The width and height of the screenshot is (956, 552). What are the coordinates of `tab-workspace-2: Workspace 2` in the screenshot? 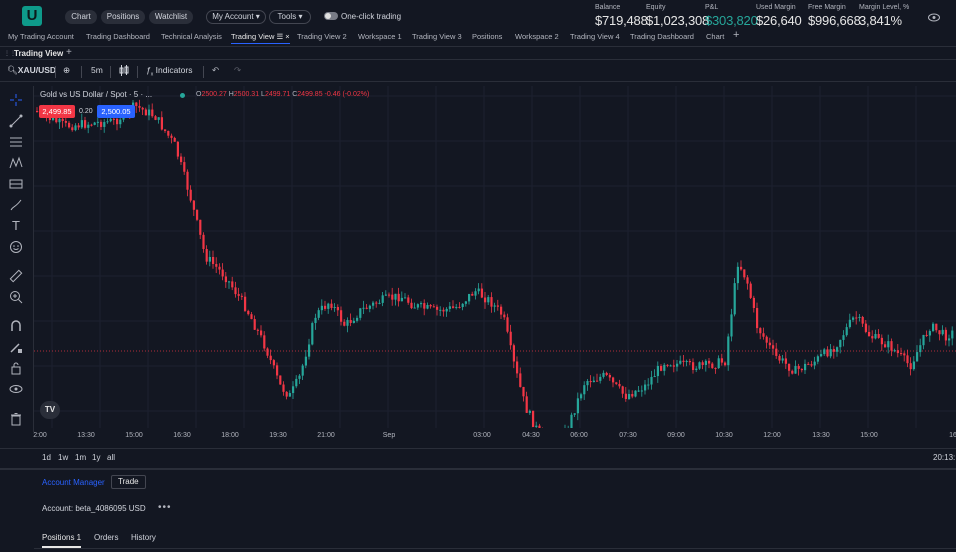 It's located at (537, 36).